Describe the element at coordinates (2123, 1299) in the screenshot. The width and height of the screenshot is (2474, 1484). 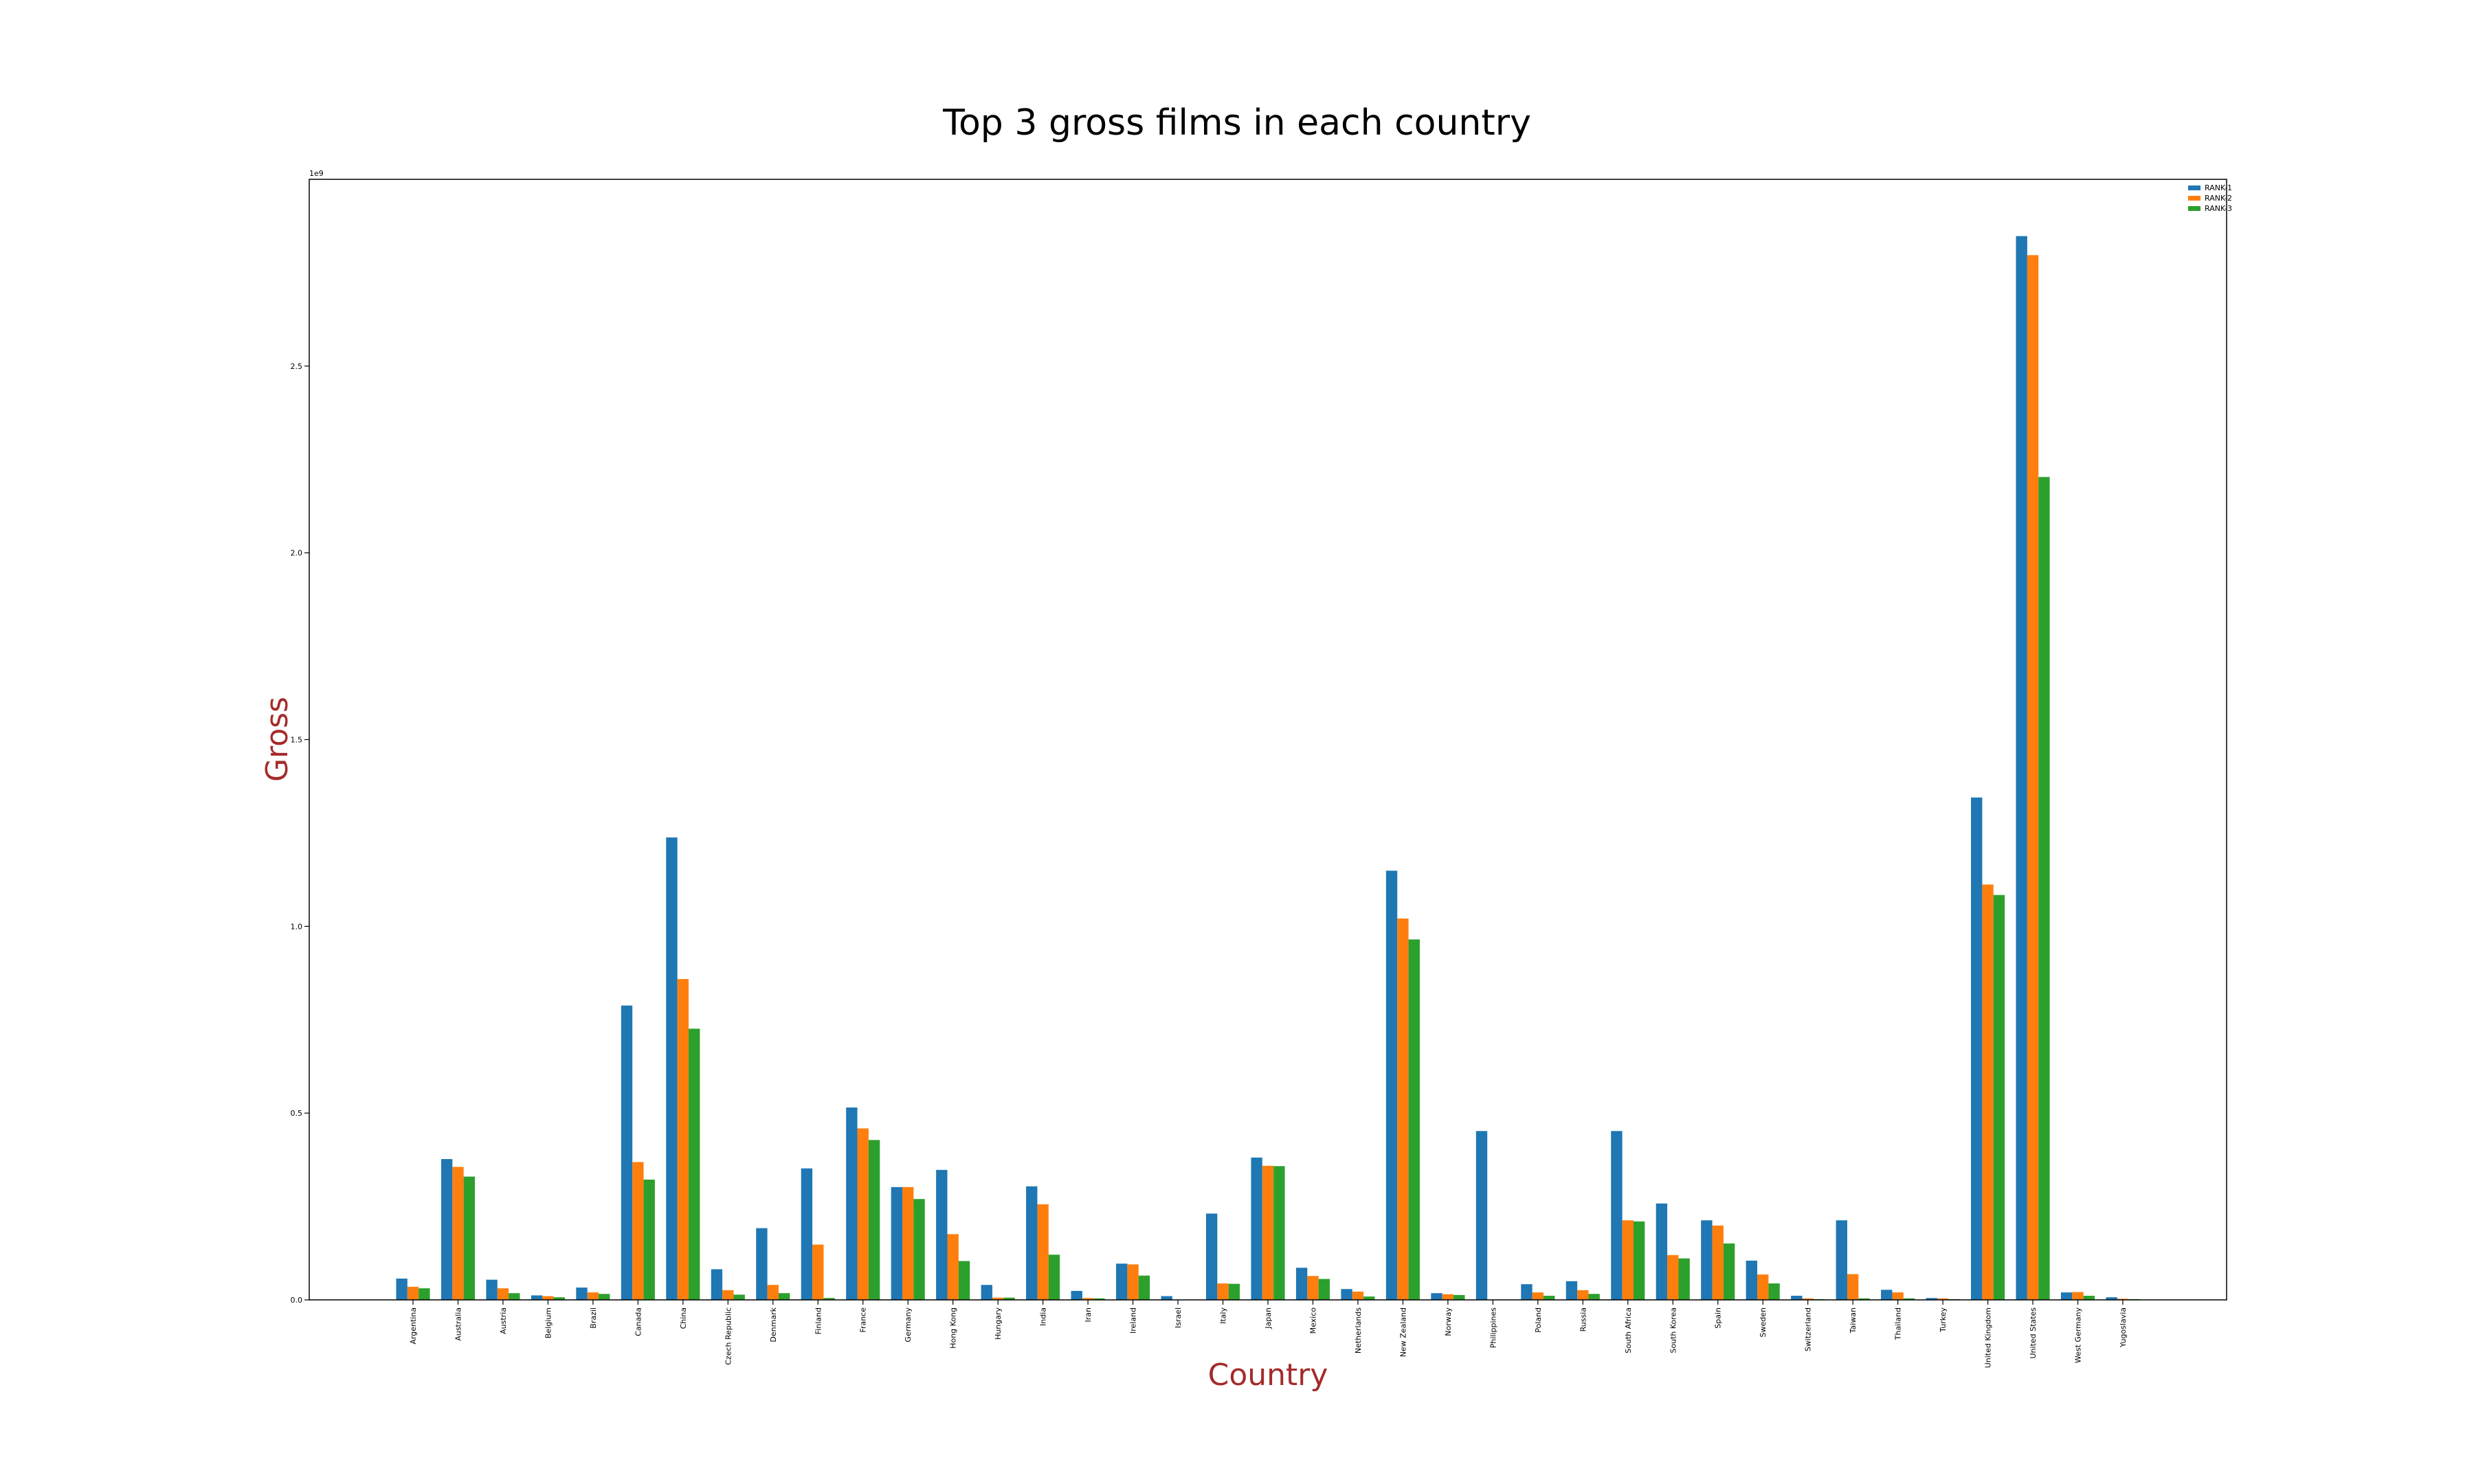
I see `bar-rank-2-yugoslavia` at that location.